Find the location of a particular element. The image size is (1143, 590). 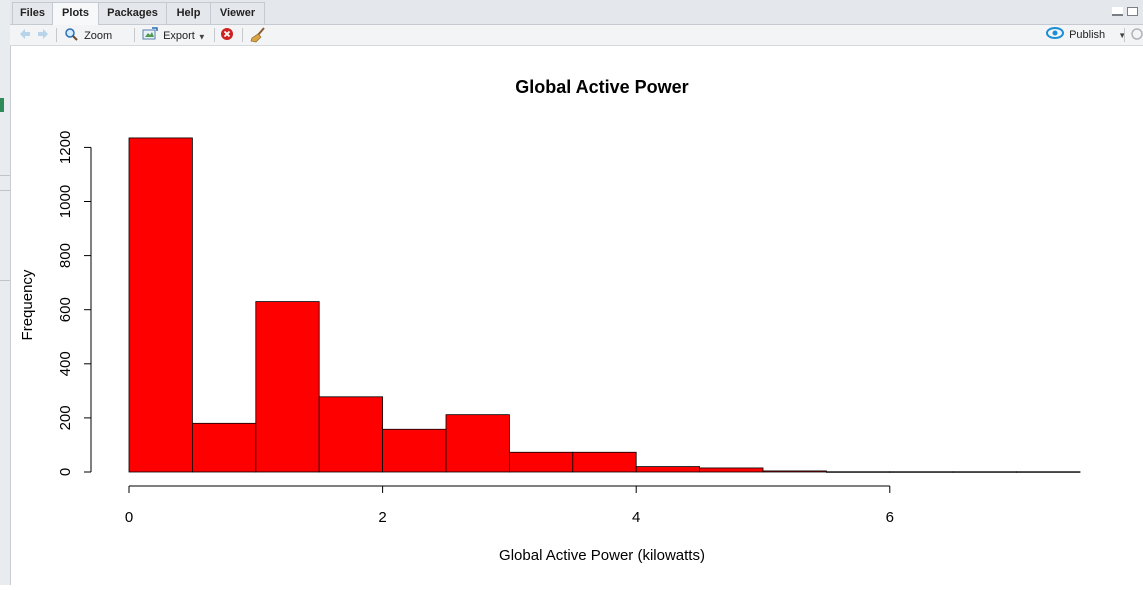

minimize-pane-button is located at coordinates (1117, 11).